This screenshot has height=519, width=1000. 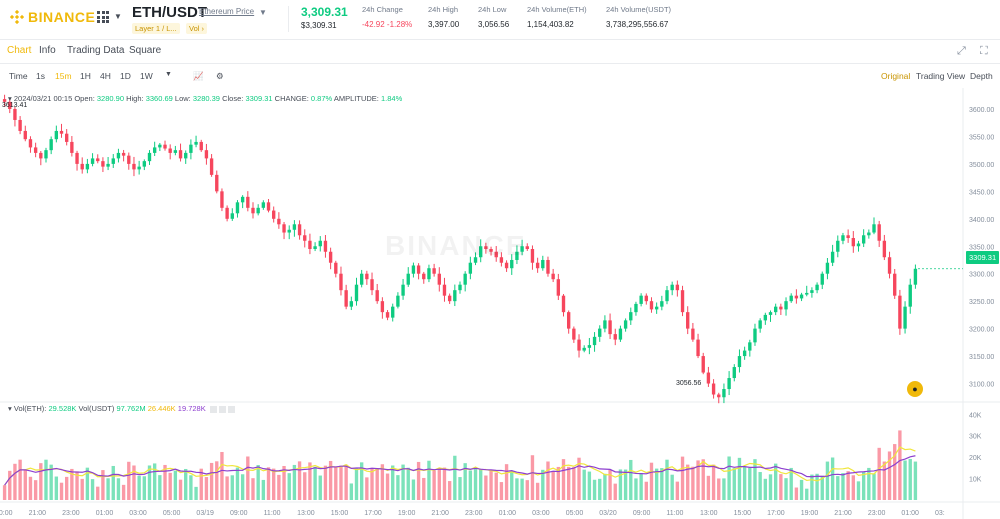 What do you see at coordinates (40, 76) in the screenshot?
I see `interval-1s: 1s` at bounding box center [40, 76].